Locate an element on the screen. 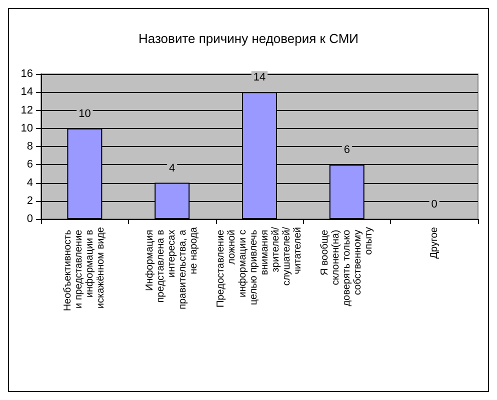 The width and height of the screenshot is (497, 400). y-tick-label: 14 is located at coordinates (26, 92).